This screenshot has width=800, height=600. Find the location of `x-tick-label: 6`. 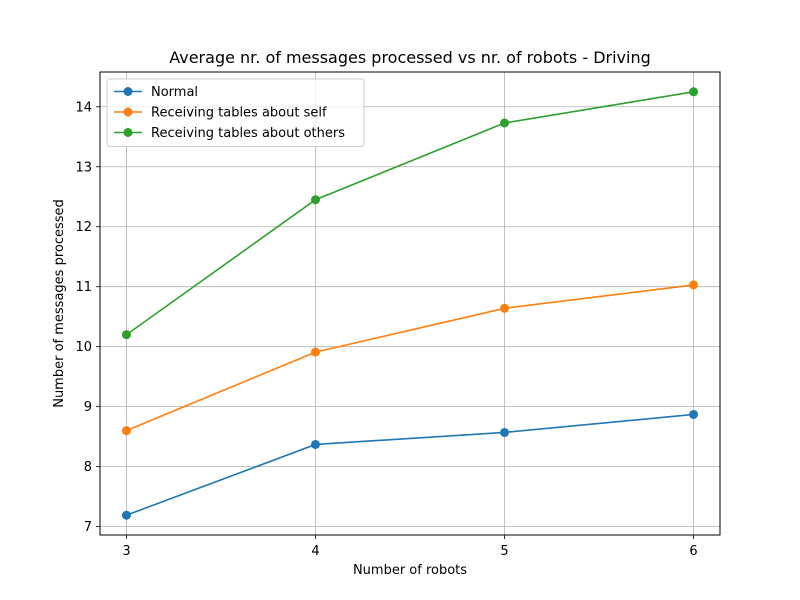

x-tick-label: 6 is located at coordinates (693, 551).